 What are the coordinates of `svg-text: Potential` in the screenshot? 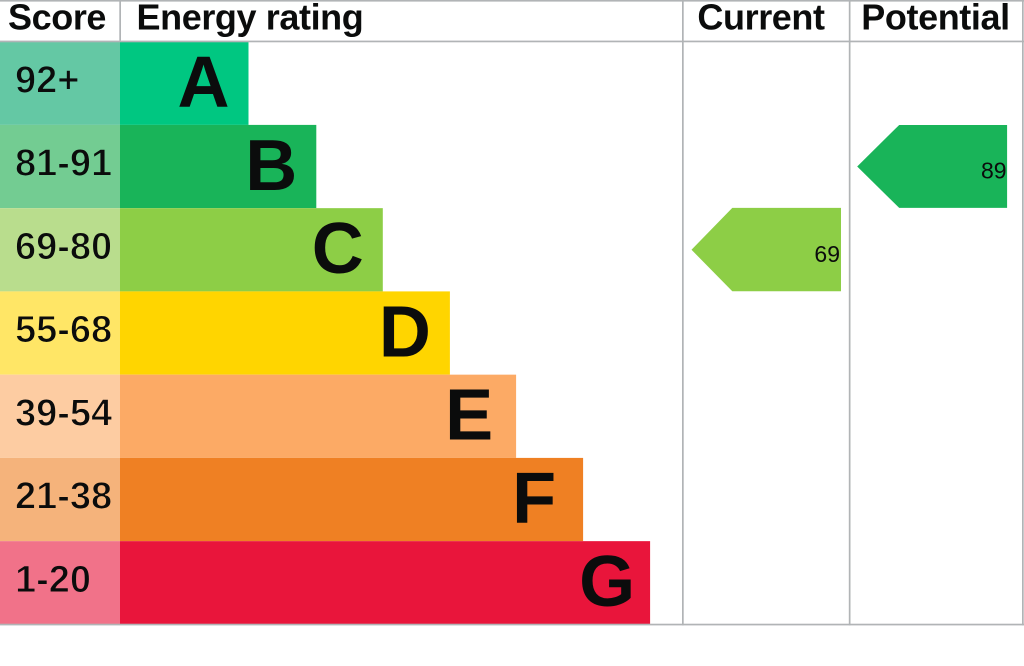 It's located at (935, 19).